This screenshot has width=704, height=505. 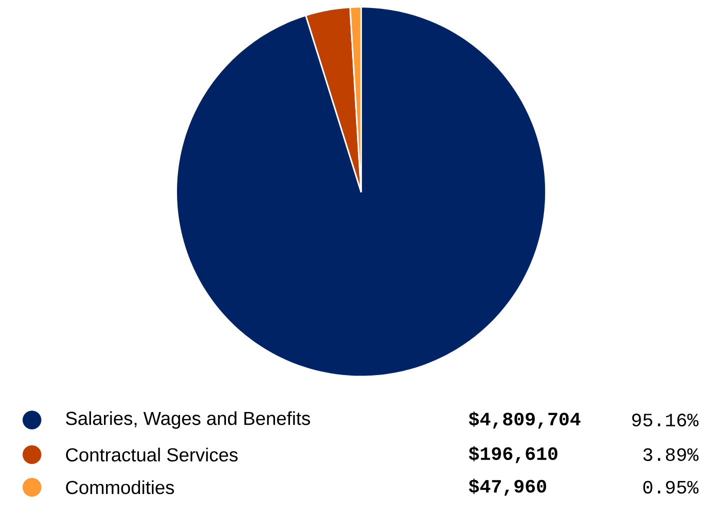 What do you see at coordinates (513, 455) in the screenshot?
I see `data-label: $196,610` at bounding box center [513, 455].